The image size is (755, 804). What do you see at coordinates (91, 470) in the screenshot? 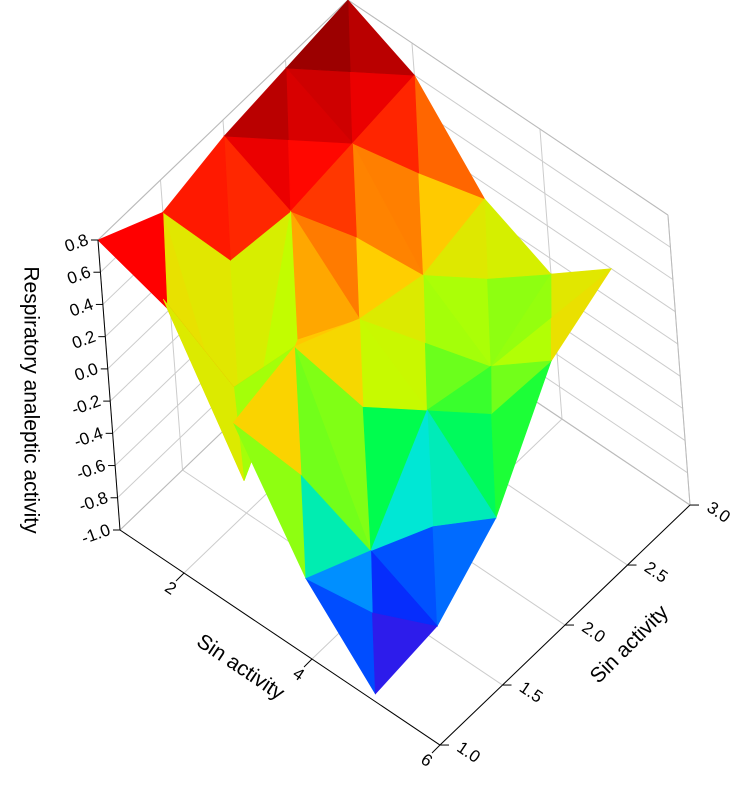
I see `z-tick-label: -0.6` at bounding box center [91, 470].